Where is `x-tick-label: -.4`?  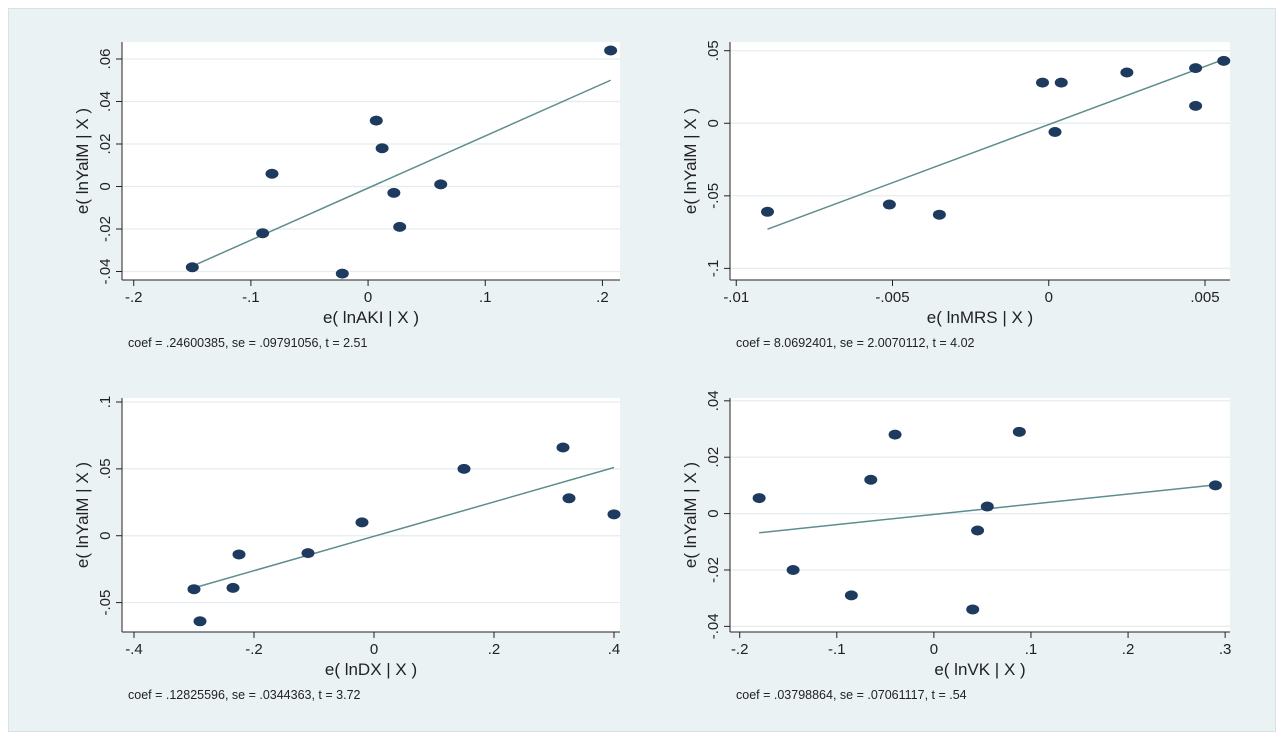
x-tick-label: -.4 is located at coordinates (134, 649).